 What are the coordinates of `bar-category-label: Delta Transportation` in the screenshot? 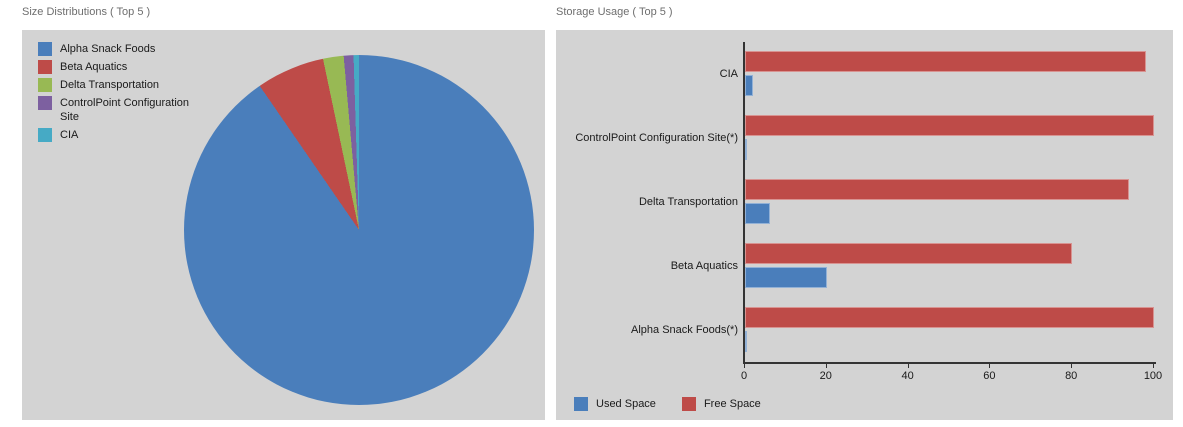 It's located at (688, 202).